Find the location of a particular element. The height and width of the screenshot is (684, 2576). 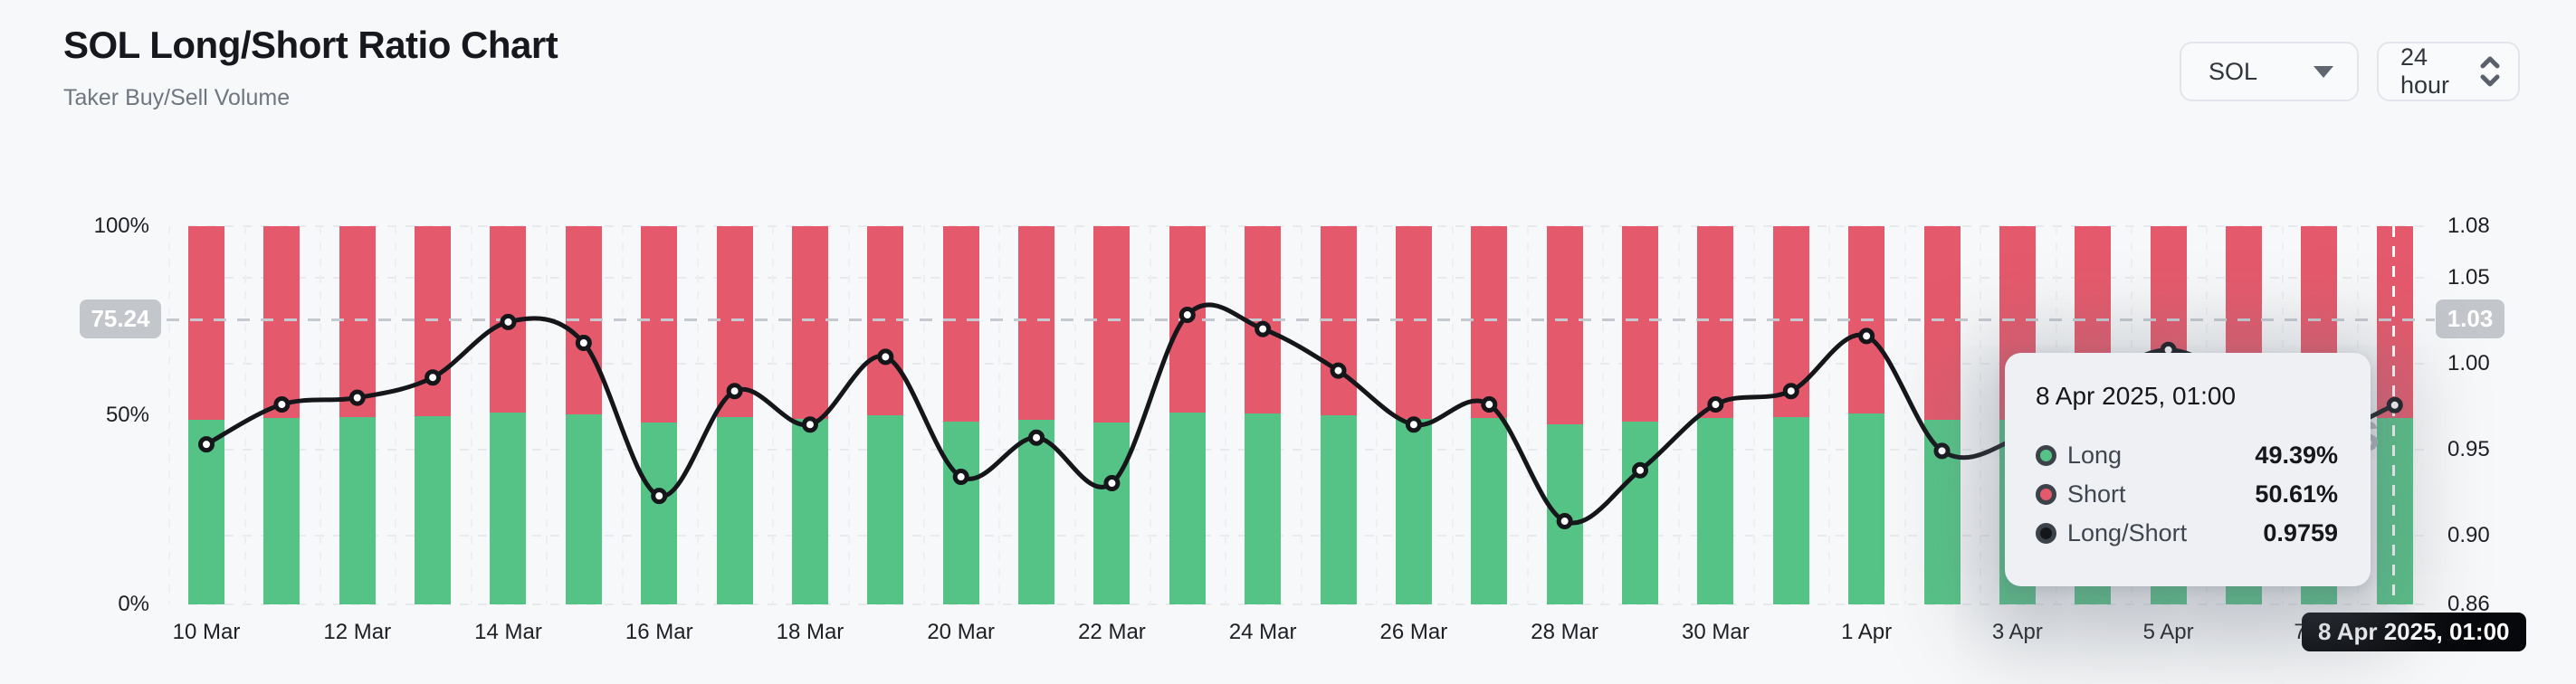

long-short-series-icon is located at coordinates (2046, 534).